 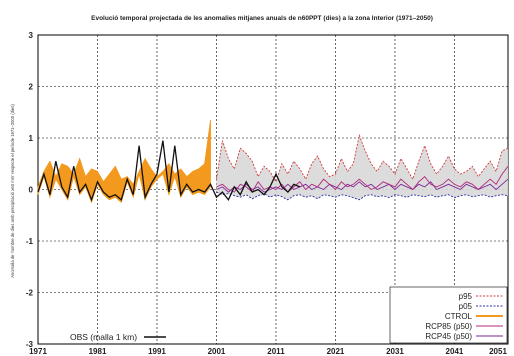 I want to click on x-tick-label: 1991, so click(x=157, y=351).